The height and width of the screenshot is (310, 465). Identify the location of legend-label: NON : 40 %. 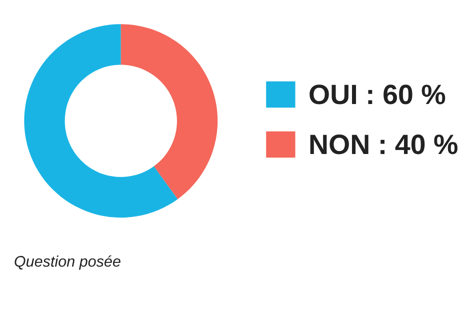
(384, 144).